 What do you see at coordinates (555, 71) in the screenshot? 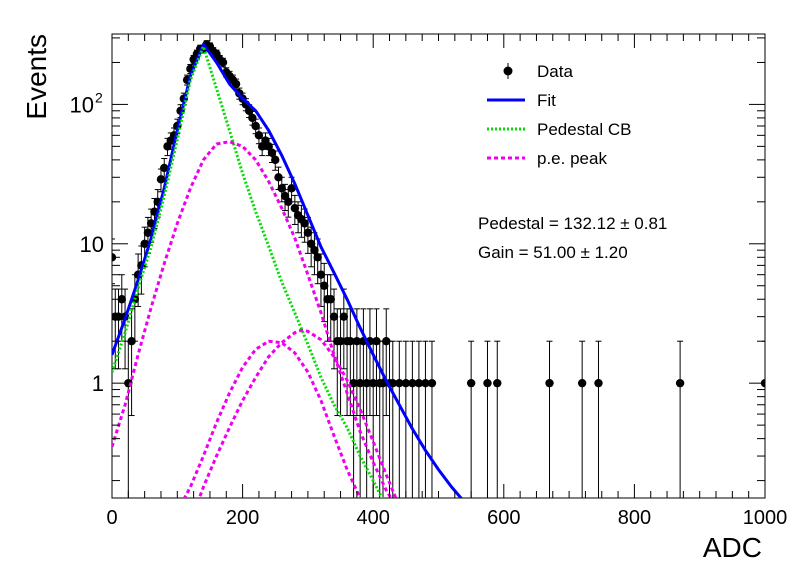
I see `legend-label: Data` at bounding box center [555, 71].